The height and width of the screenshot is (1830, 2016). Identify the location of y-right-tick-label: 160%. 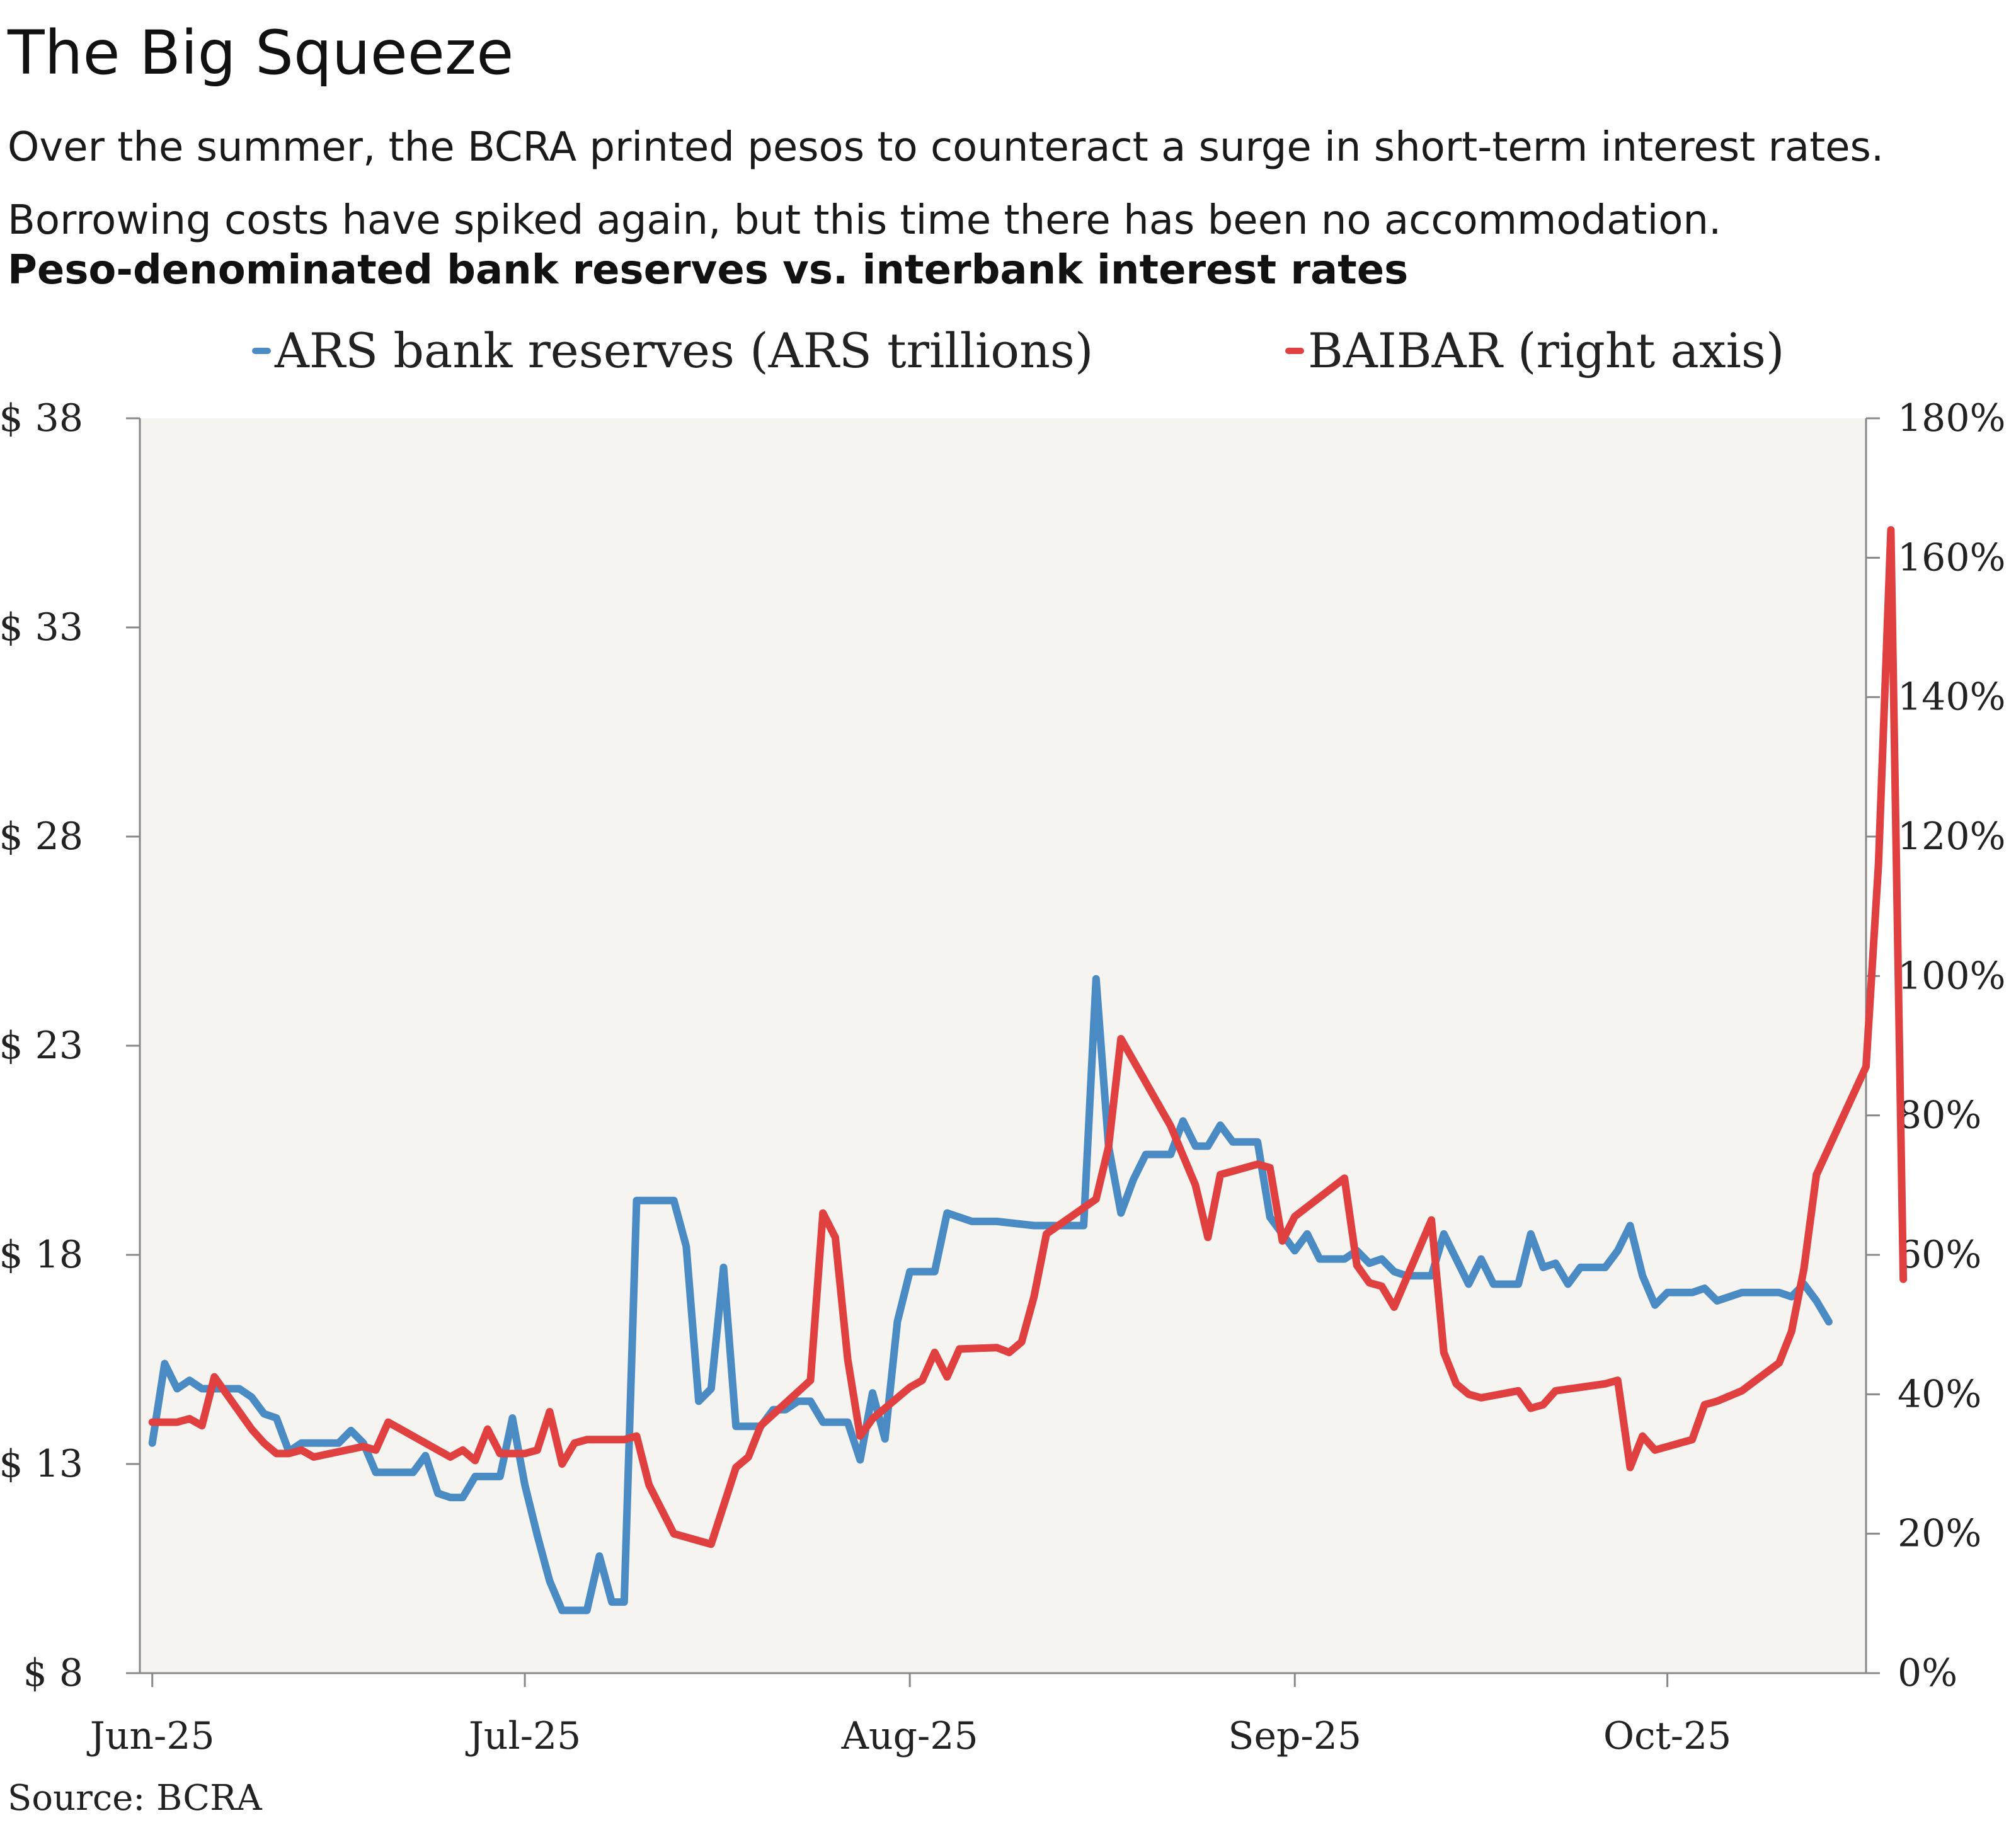
(1952, 557).